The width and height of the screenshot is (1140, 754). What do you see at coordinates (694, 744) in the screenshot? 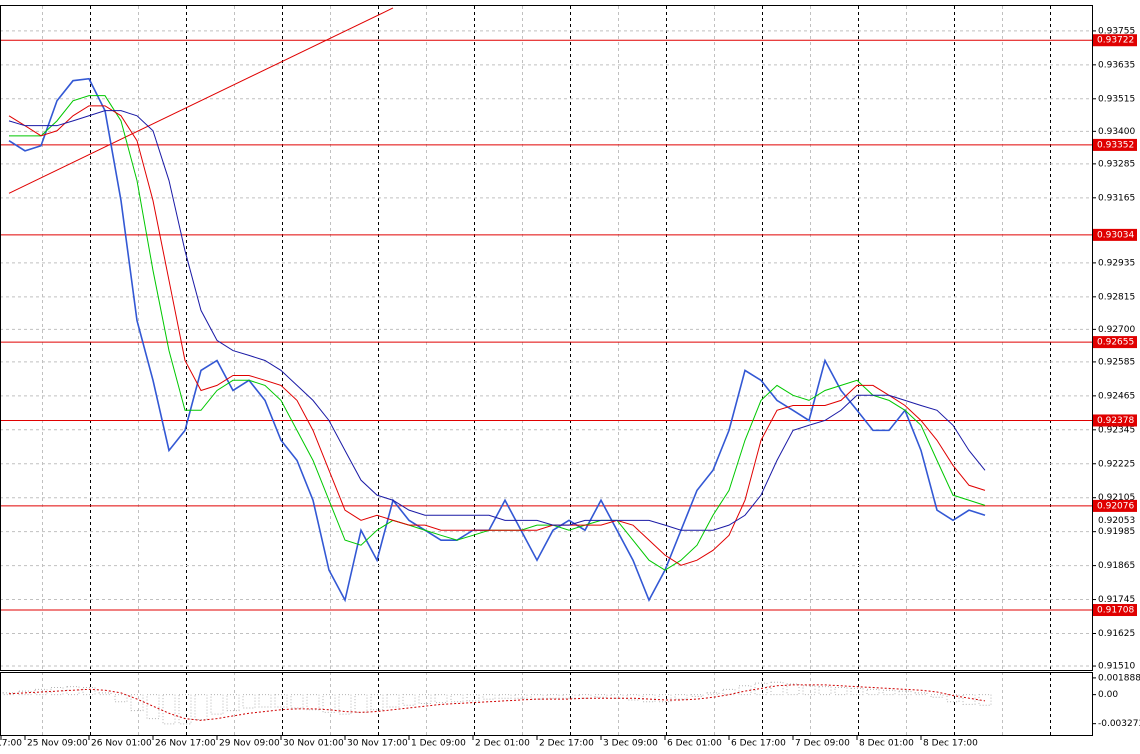
I see `x-tick-label: 6 Dec 01:00` at bounding box center [694, 744].